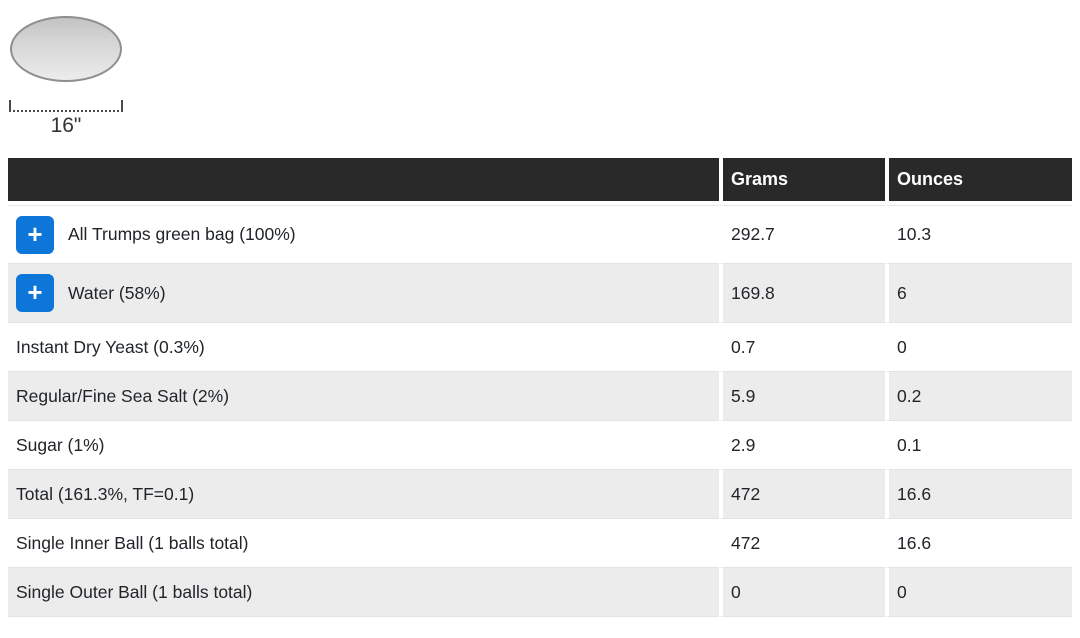  I want to click on ounces-cell: 0.2, so click(978, 396).